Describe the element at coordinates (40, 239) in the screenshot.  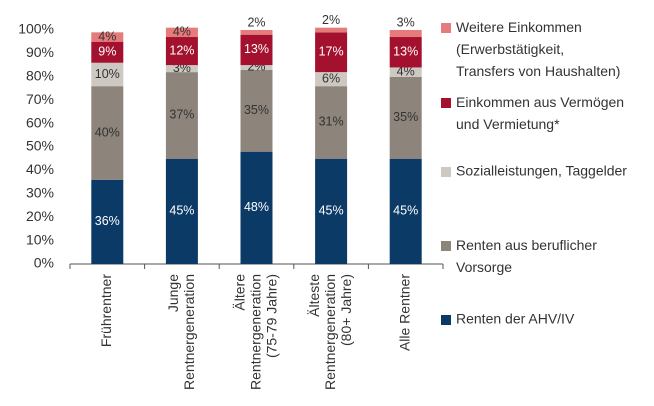
I see `y-tick-label: 10%` at that location.